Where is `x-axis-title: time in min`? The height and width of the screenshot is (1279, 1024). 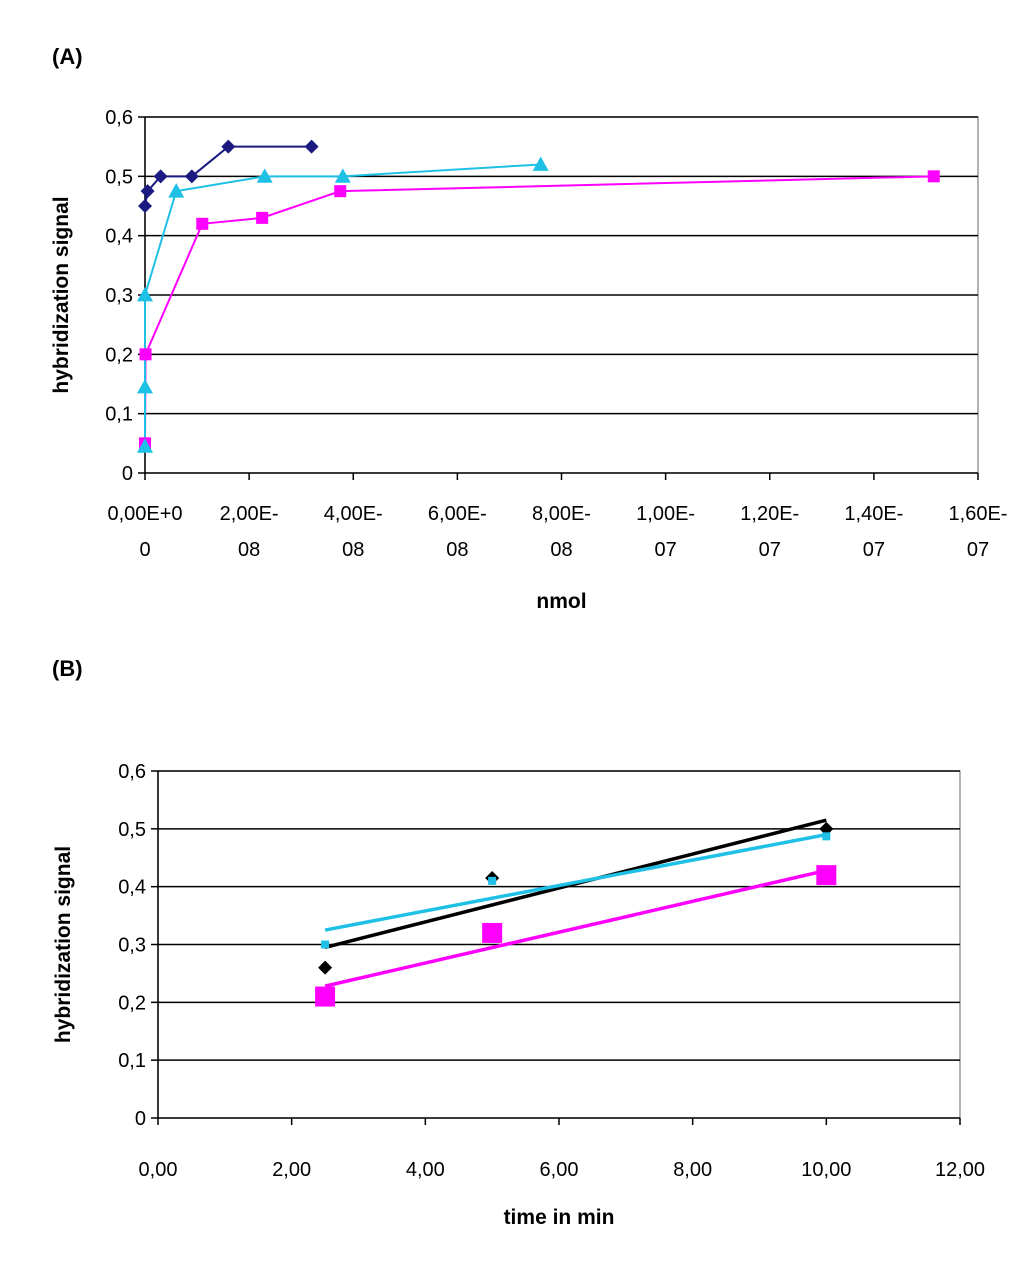 x-axis-title: time in min is located at coordinates (559, 1217).